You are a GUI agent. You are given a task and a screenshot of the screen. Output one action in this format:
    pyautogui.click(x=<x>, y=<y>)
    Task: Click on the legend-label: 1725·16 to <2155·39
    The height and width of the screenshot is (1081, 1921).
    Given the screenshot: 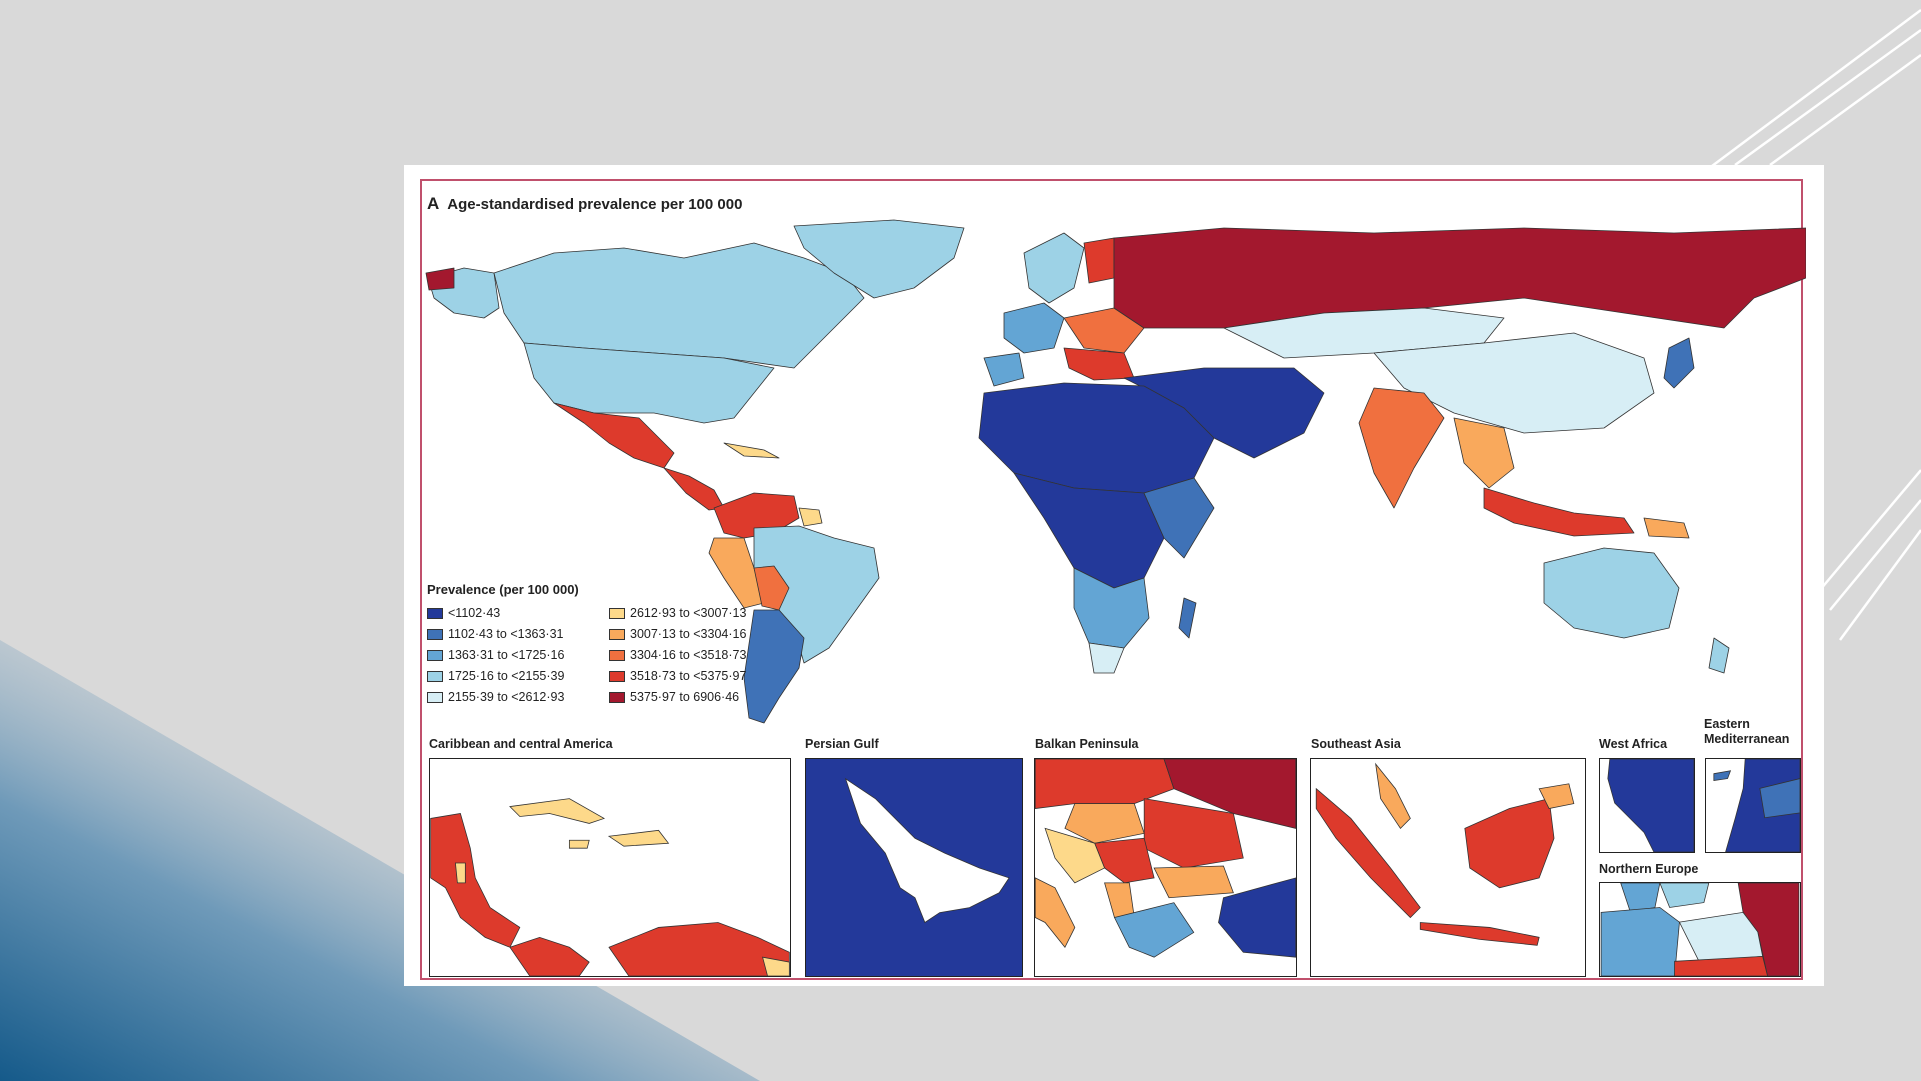 What is the action you would take?
    pyautogui.click(x=506, y=676)
    